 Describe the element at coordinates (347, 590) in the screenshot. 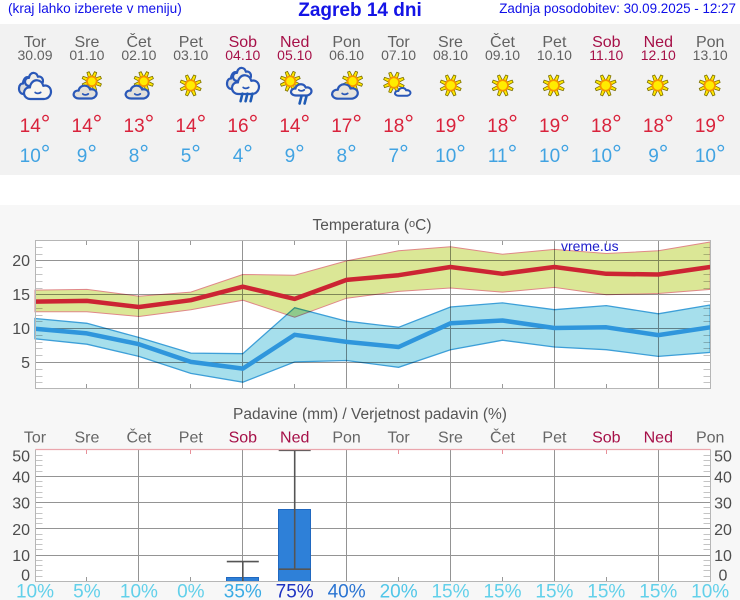

I see `svg-text: 40%` at that location.